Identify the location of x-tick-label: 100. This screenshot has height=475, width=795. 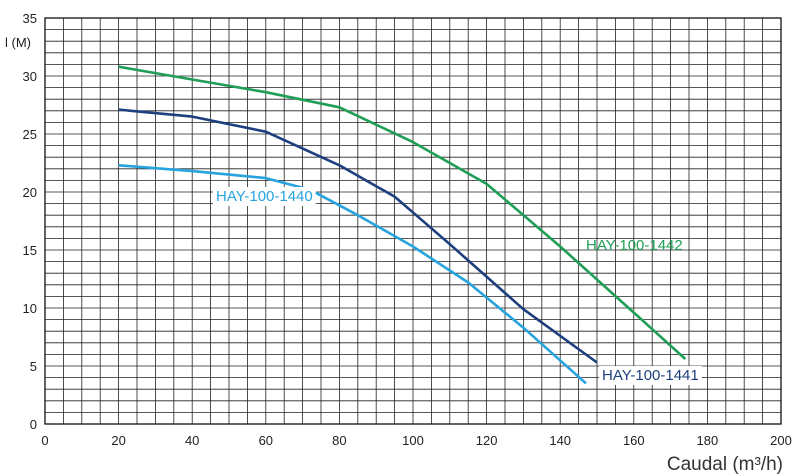
(413, 440).